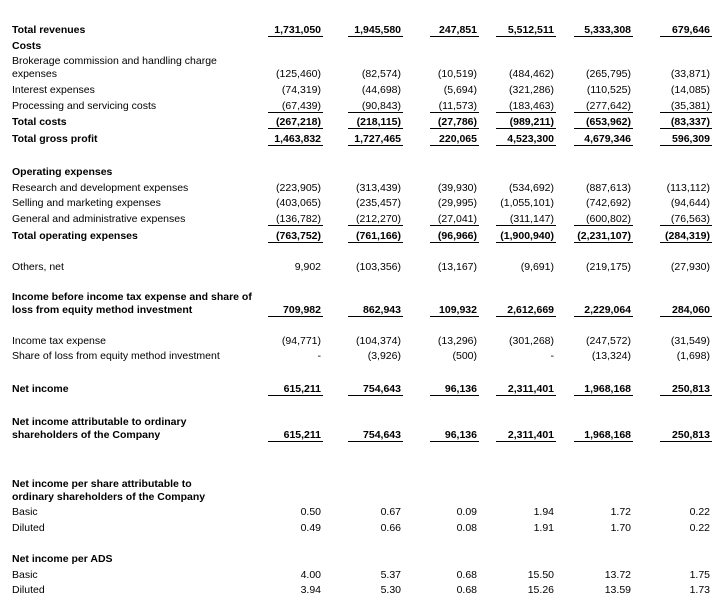 This screenshot has height=606, width=722. What do you see at coordinates (99, 422) in the screenshot?
I see `row-label: Net income attributable to ordinary` at bounding box center [99, 422].